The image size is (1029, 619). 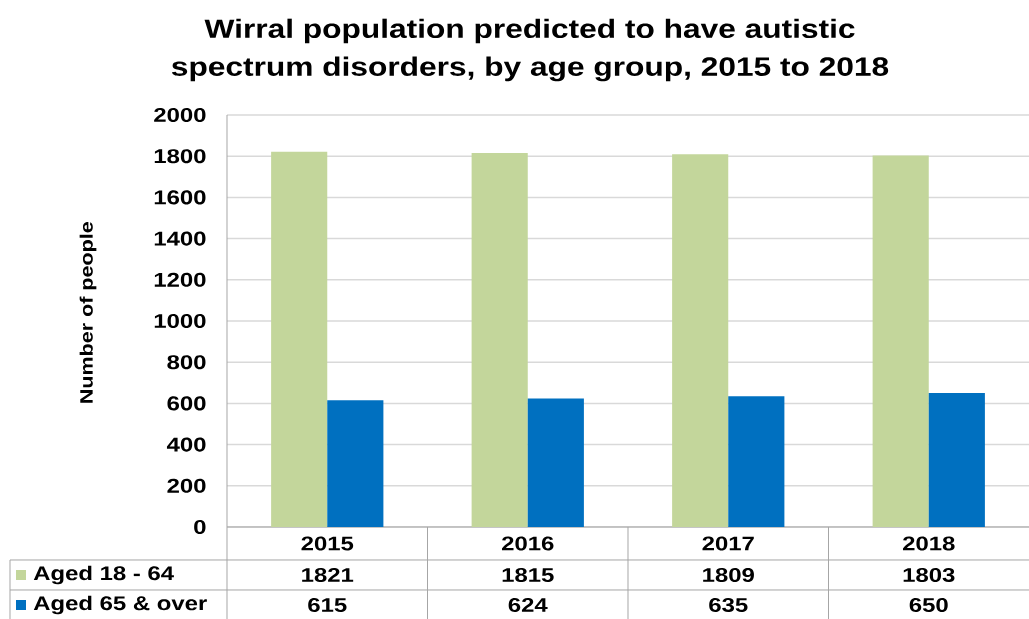 I want to click on data-label: 650, so click(x=928, y=605).